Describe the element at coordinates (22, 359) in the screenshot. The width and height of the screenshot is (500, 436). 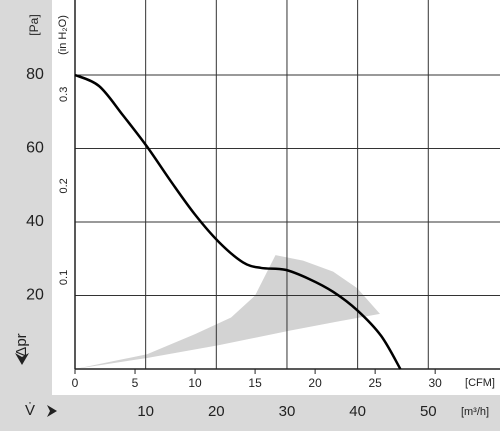
I see `y-arrow` at that location.